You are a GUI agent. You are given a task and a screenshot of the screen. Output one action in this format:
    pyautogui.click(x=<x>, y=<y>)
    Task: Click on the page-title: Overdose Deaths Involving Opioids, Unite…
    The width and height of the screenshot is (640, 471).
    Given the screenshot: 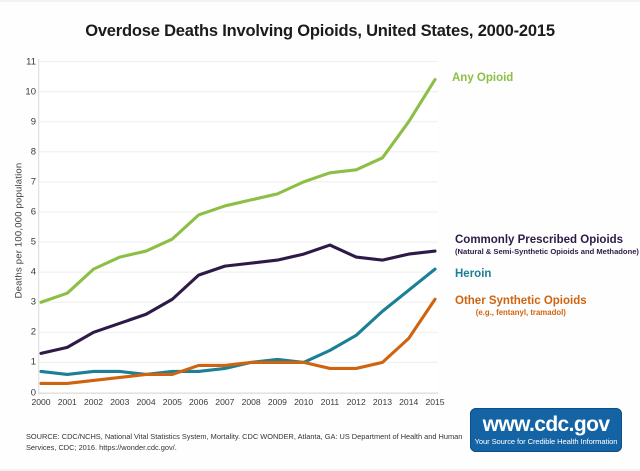 What is the action you would take?
    pyautogui.click(x=320, y=31)
    